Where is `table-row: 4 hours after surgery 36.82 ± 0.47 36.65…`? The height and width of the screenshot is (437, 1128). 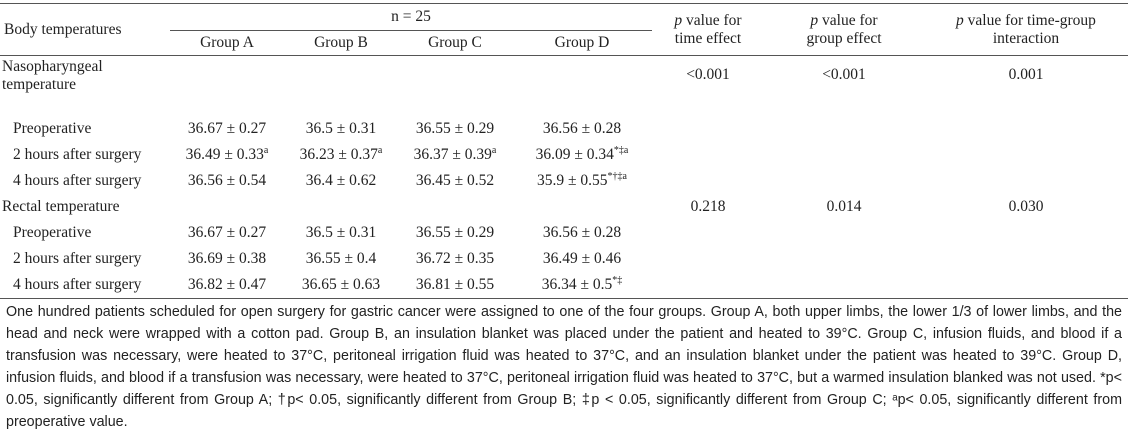 table-row: 4 hours after surgery 36.82 ± 0.47 36.65… is located at coordinates (564, 285).